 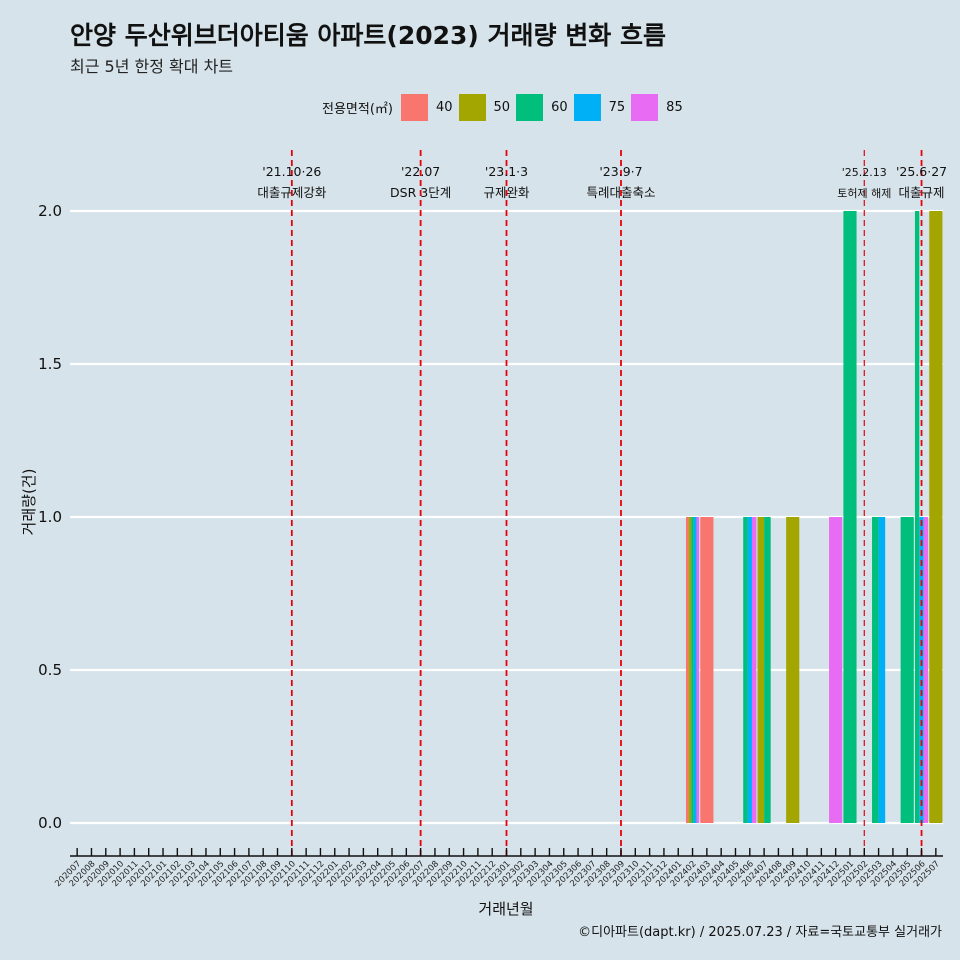 I want to click on event-date-label: '23.9·7, so click(x=620, y=171).